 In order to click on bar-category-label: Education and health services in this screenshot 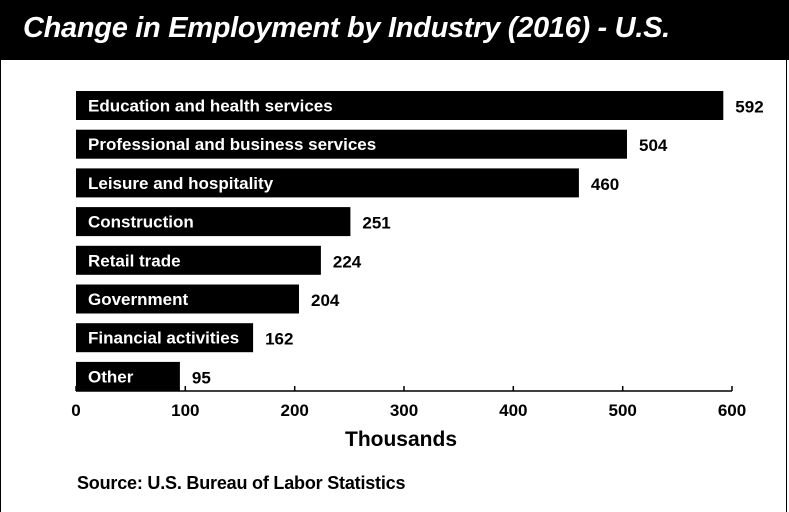, I will do `click(210, 106)`.